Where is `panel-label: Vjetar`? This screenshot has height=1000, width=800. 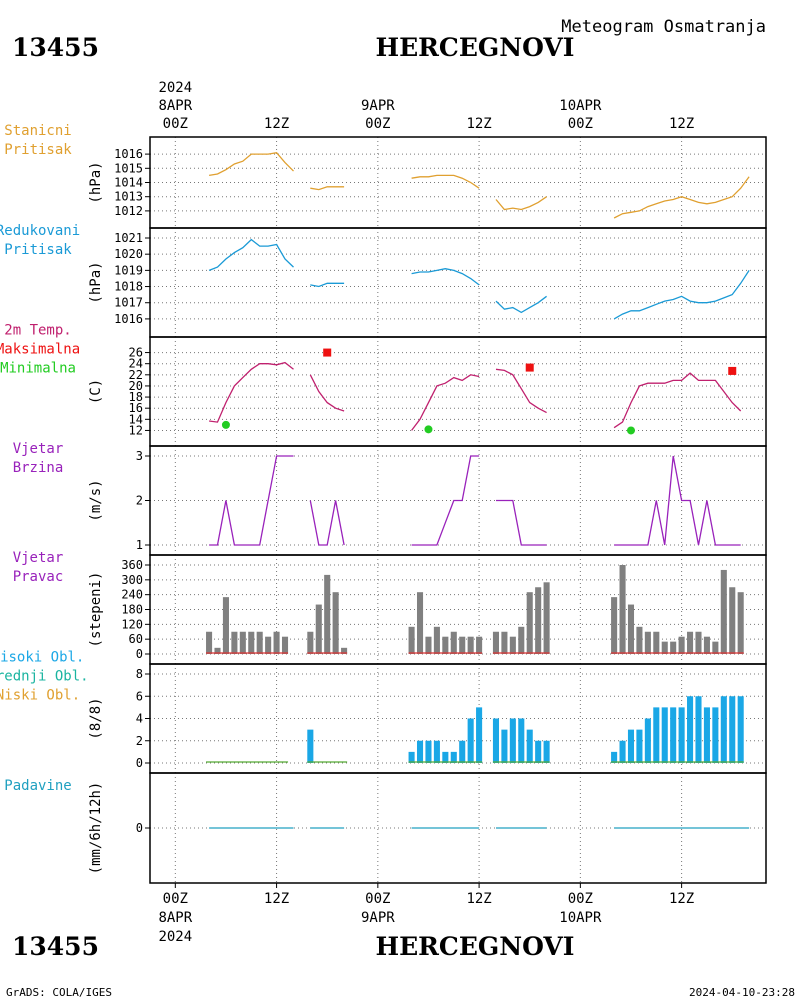 panel-label: Vjetar is located at coordinates (38, 449).